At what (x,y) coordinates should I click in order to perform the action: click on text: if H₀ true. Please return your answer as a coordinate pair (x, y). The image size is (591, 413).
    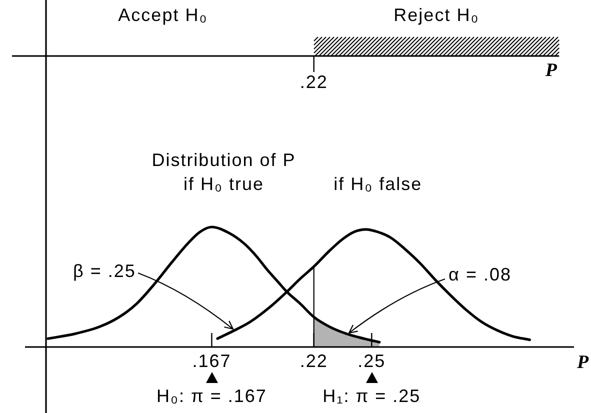
    Looking at the image, I should click on (223, 184).